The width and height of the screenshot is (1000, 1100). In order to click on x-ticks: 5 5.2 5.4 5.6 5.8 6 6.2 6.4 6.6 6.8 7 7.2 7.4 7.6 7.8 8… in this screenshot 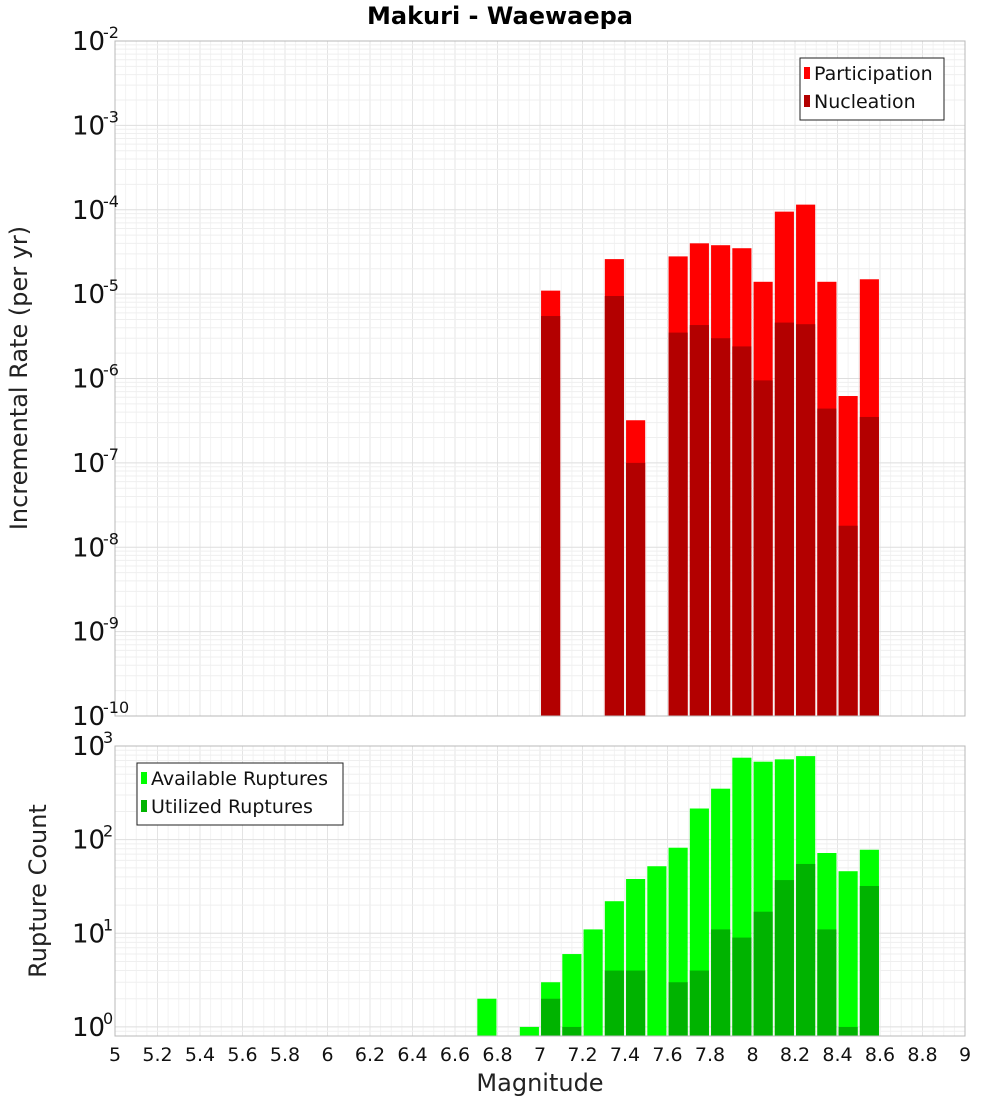, I will do `click(540, 1055)`.